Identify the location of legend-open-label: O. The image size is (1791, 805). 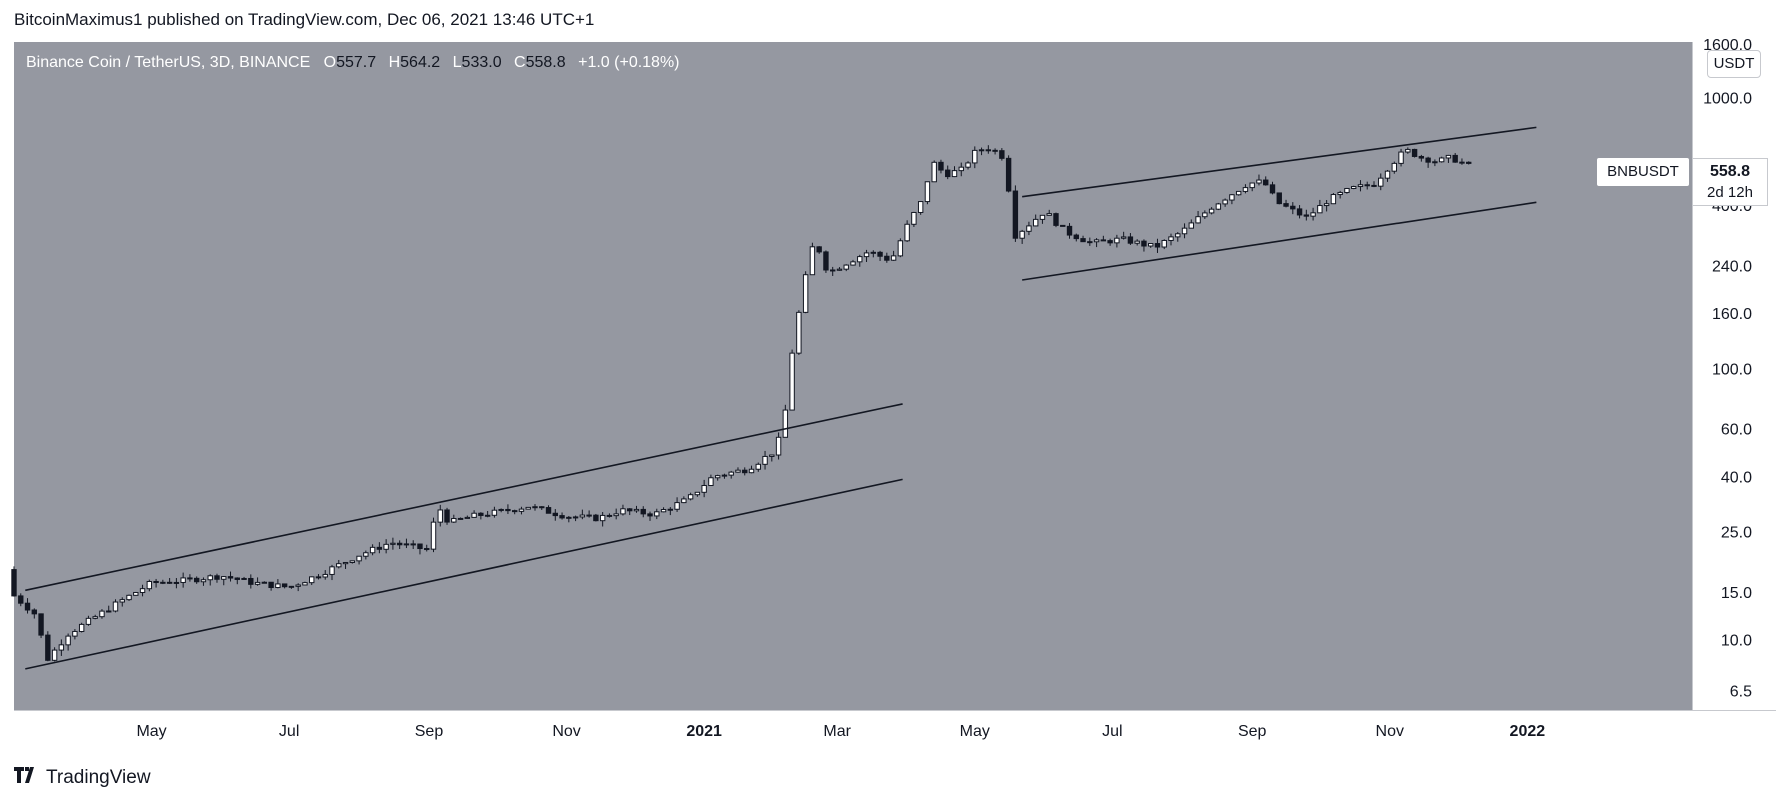
(330, 62).